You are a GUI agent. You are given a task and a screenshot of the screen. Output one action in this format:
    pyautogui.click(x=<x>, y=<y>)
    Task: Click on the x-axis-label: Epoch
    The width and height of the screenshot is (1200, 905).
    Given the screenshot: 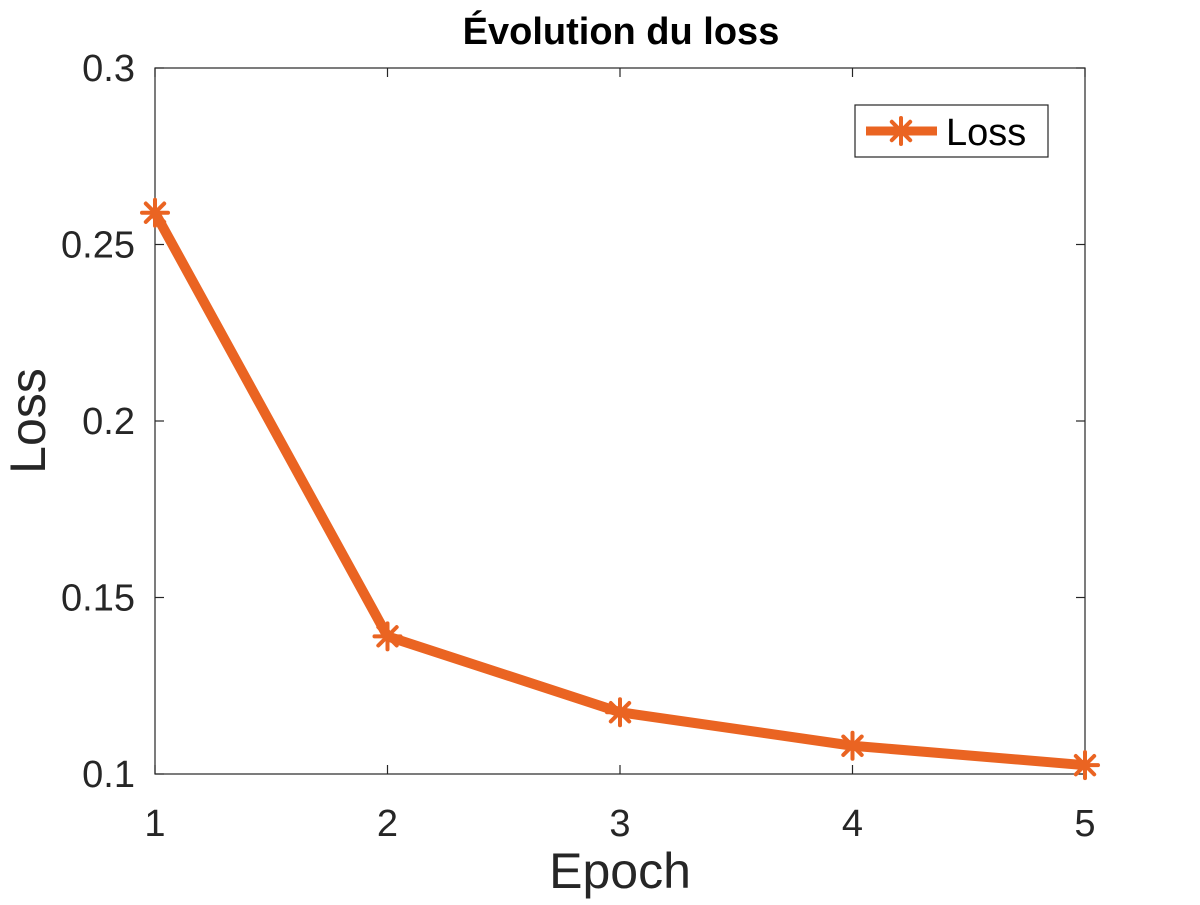 What is the action you would take?
    pyautogui.click(x=620, y=871)
    